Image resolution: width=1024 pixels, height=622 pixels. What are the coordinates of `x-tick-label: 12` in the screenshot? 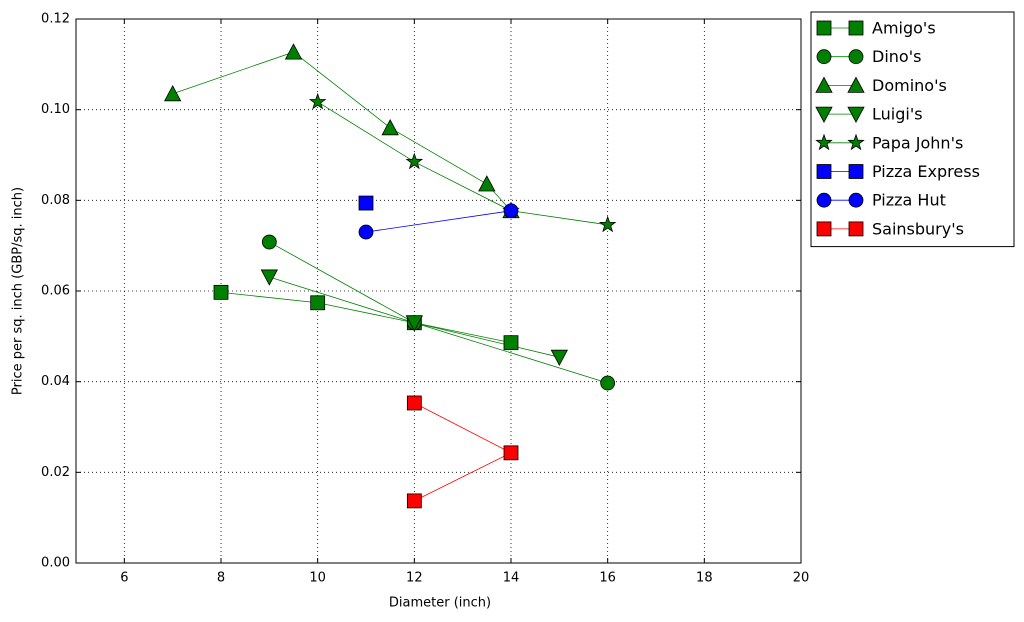 It's located at (414, 578).